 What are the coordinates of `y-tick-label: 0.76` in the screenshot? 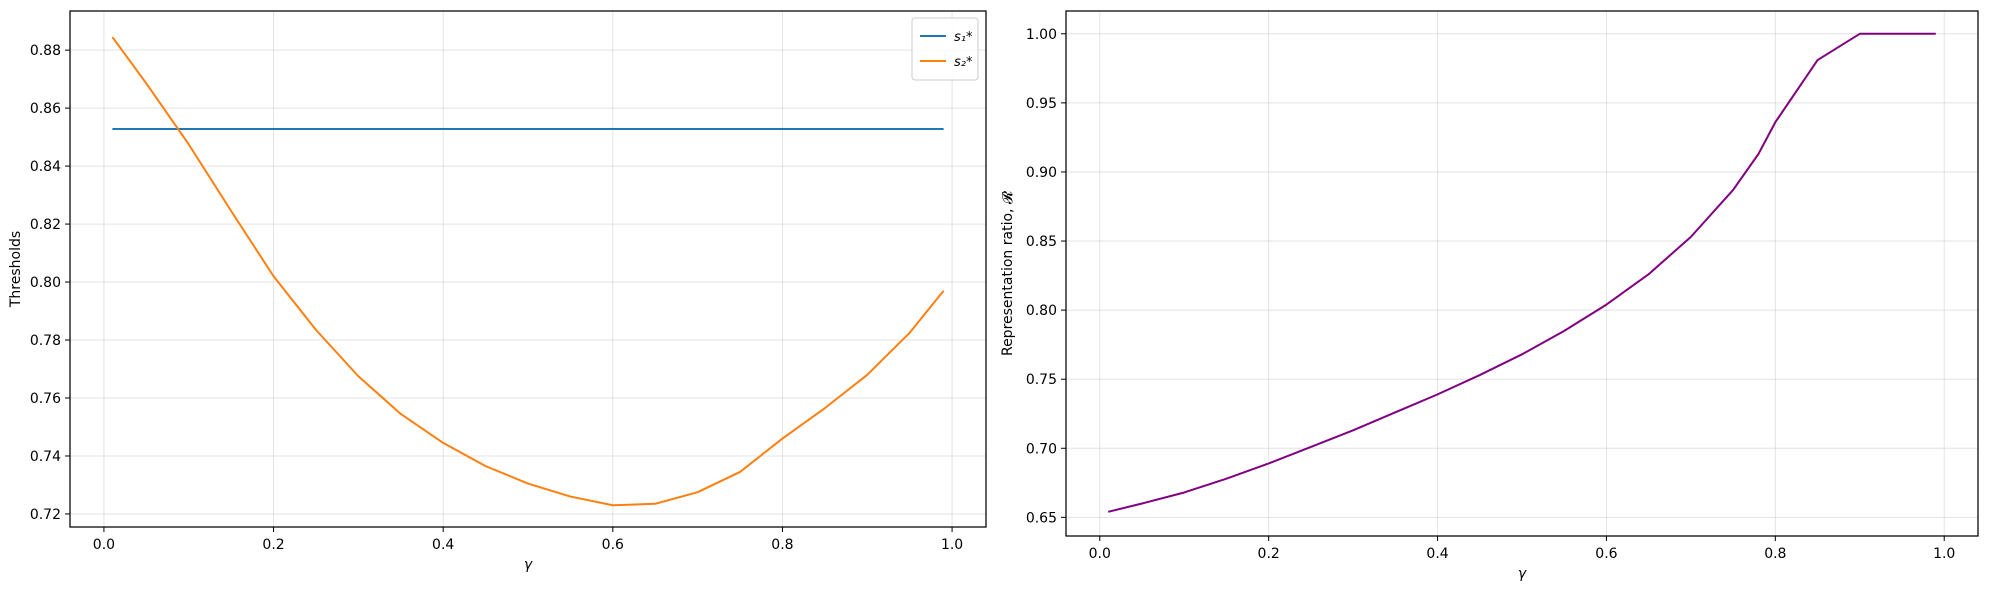 It's located at (45, 399).